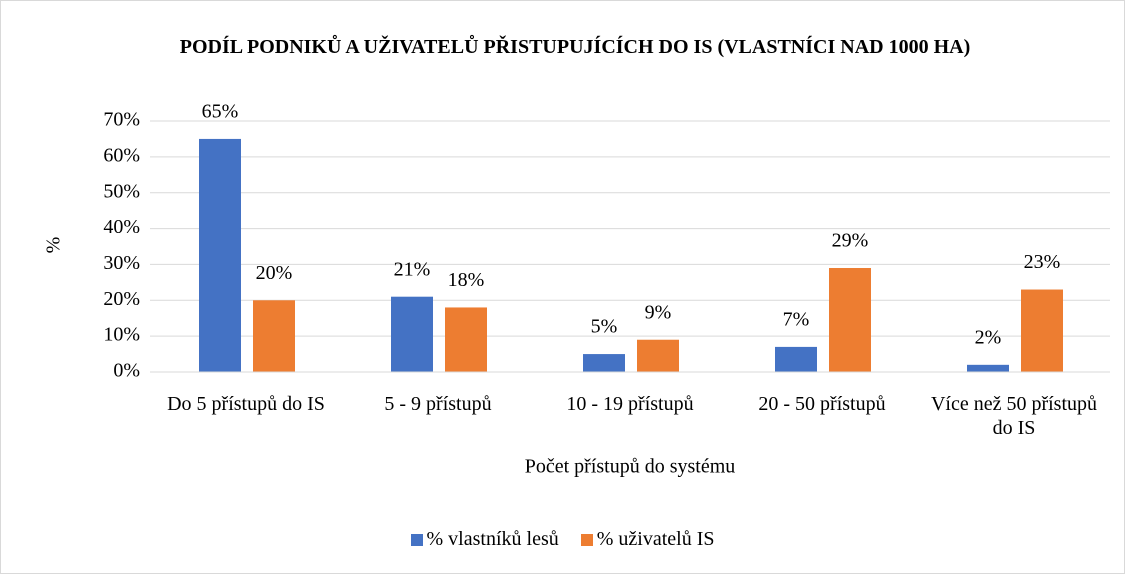 The image size is (1125, 574). I want to click on x-tick-label: Do 5 přístupů do IS, so click(246, 404).